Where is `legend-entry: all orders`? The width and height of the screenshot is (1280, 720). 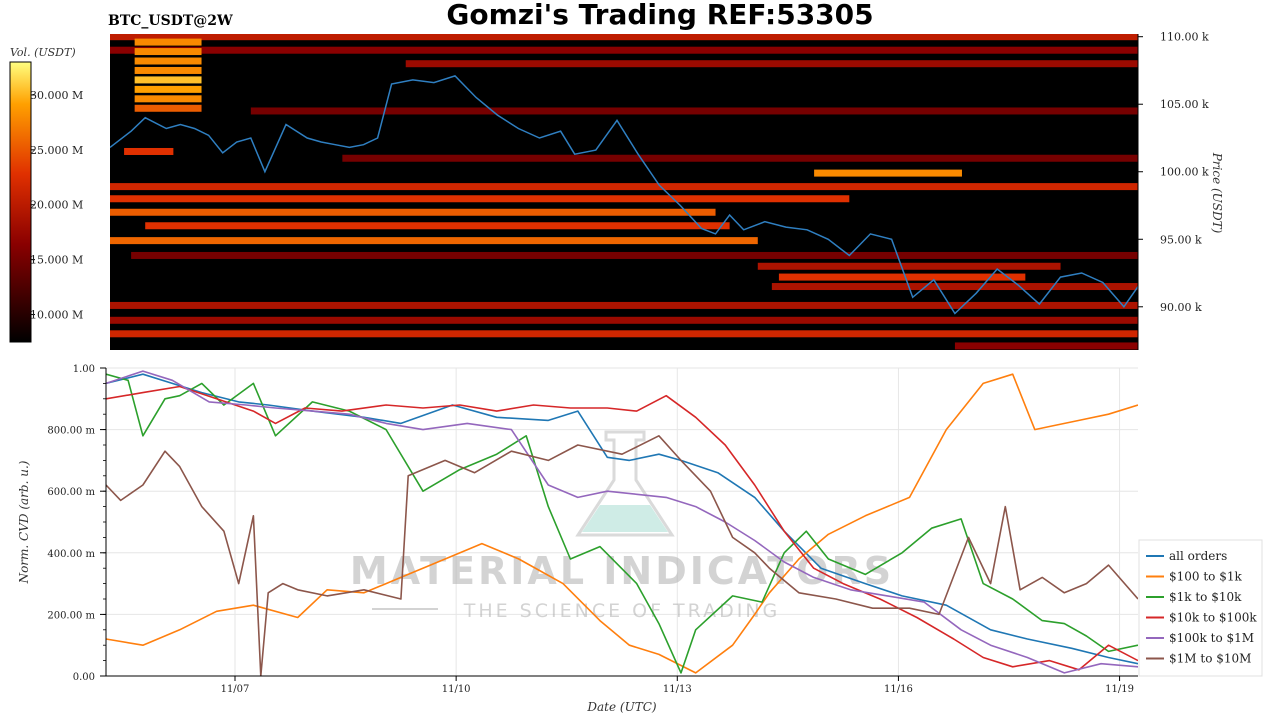 legend-entry: all orders is located at coordinates (1198, 556).